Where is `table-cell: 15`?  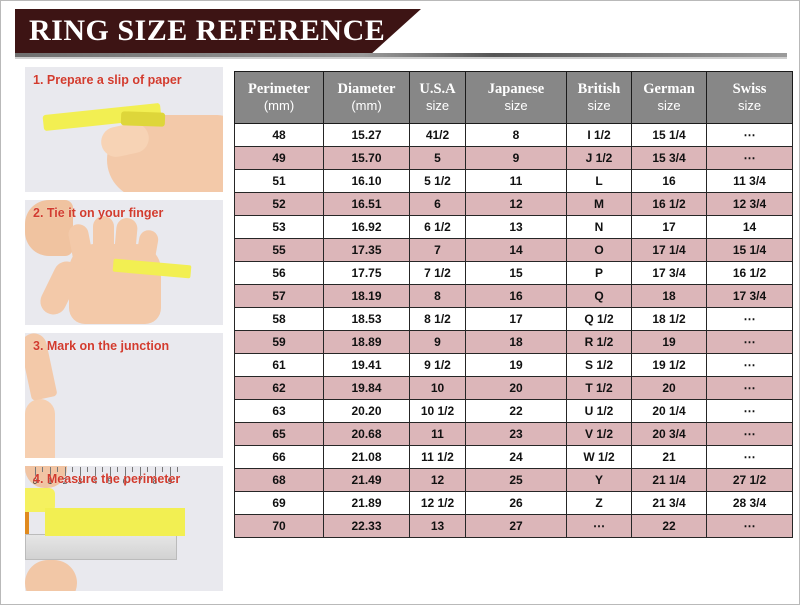 table-cell: 15 is located at coordinates (516, 273).